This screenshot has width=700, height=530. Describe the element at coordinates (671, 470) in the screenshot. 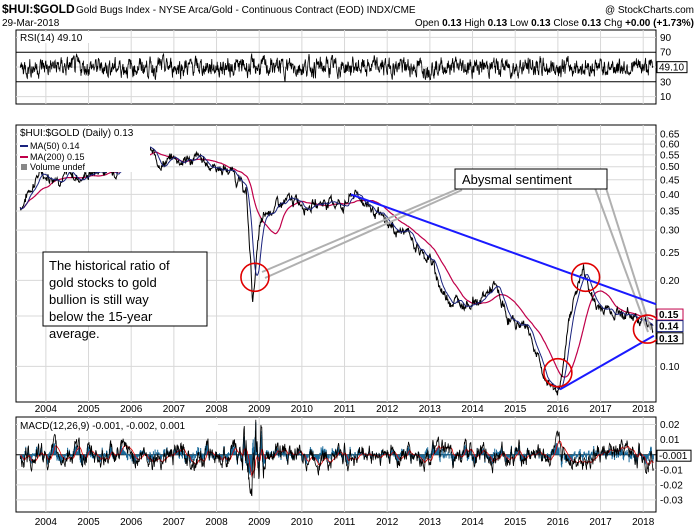

I see `macd-y-tick-label: -0.01` at that location.